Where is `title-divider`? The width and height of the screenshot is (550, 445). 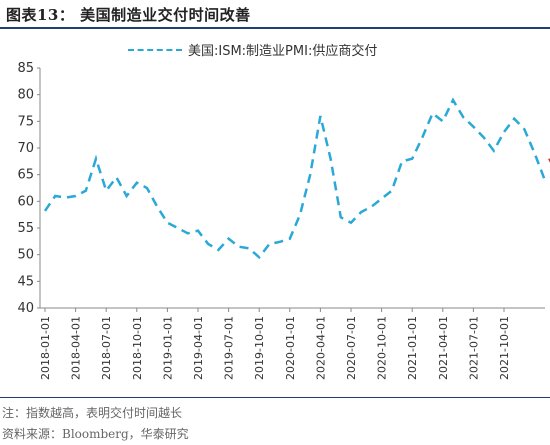
title-divider is located at coordinates (275, 28).